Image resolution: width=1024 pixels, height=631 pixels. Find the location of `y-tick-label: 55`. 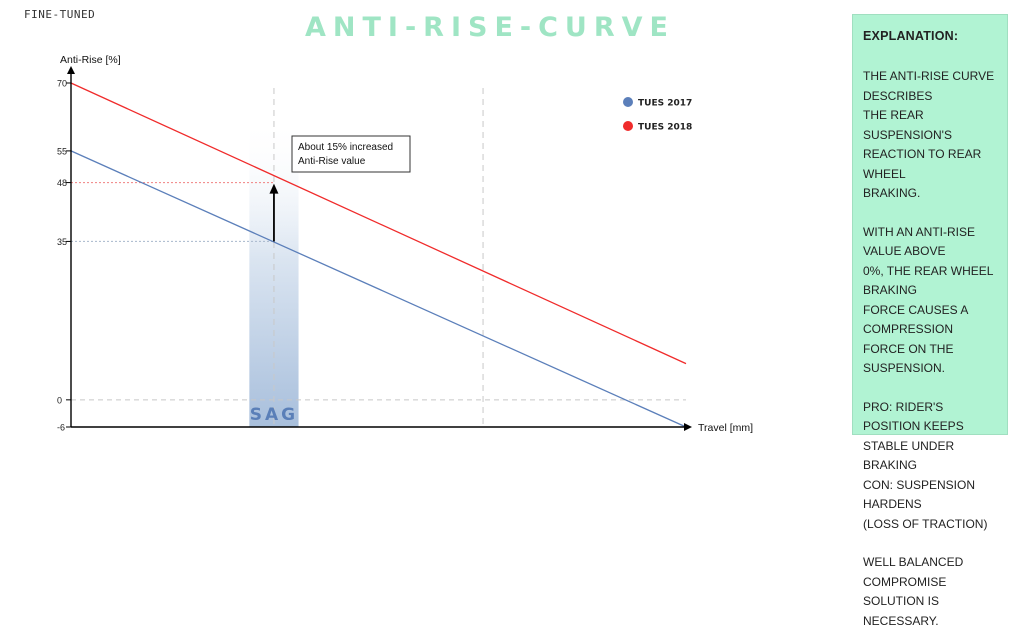

y-tick-label: 55 is located at coordinates (62, 151).